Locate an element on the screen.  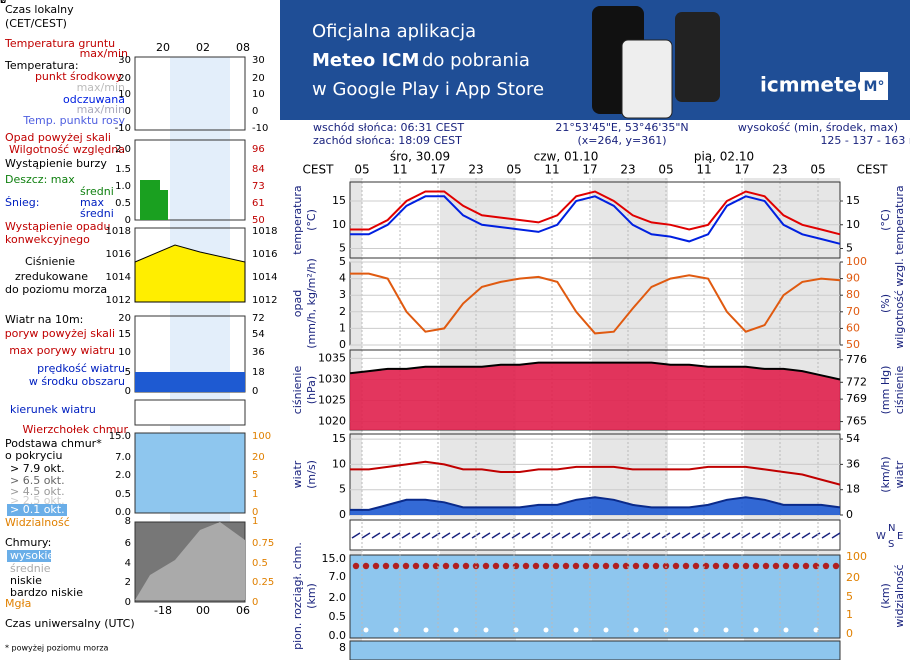
legend-text: niskie is located at coordinates (26, 580).